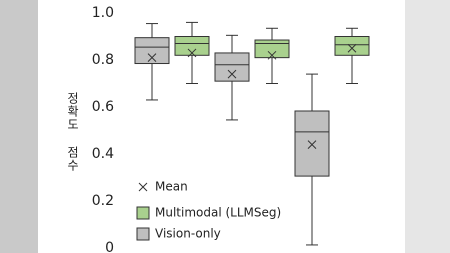  What do you see at coordinates (103, 13) in the screenshot?
I see `y-tick-label: 1.0` at bounding box center [103, 13].